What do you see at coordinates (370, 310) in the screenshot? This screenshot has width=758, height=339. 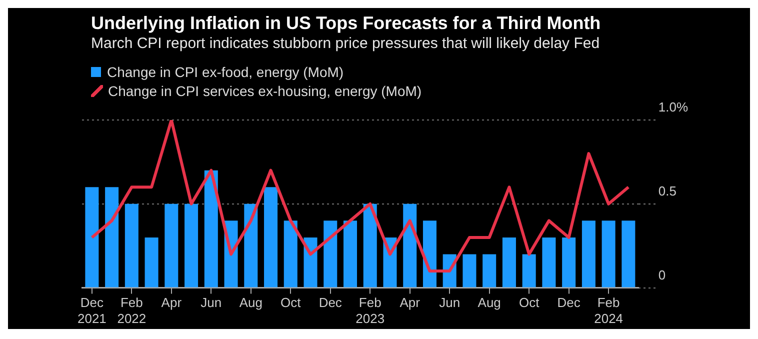 I see `x-tick-label: Feb 2023` at bounding box center [370, 310].